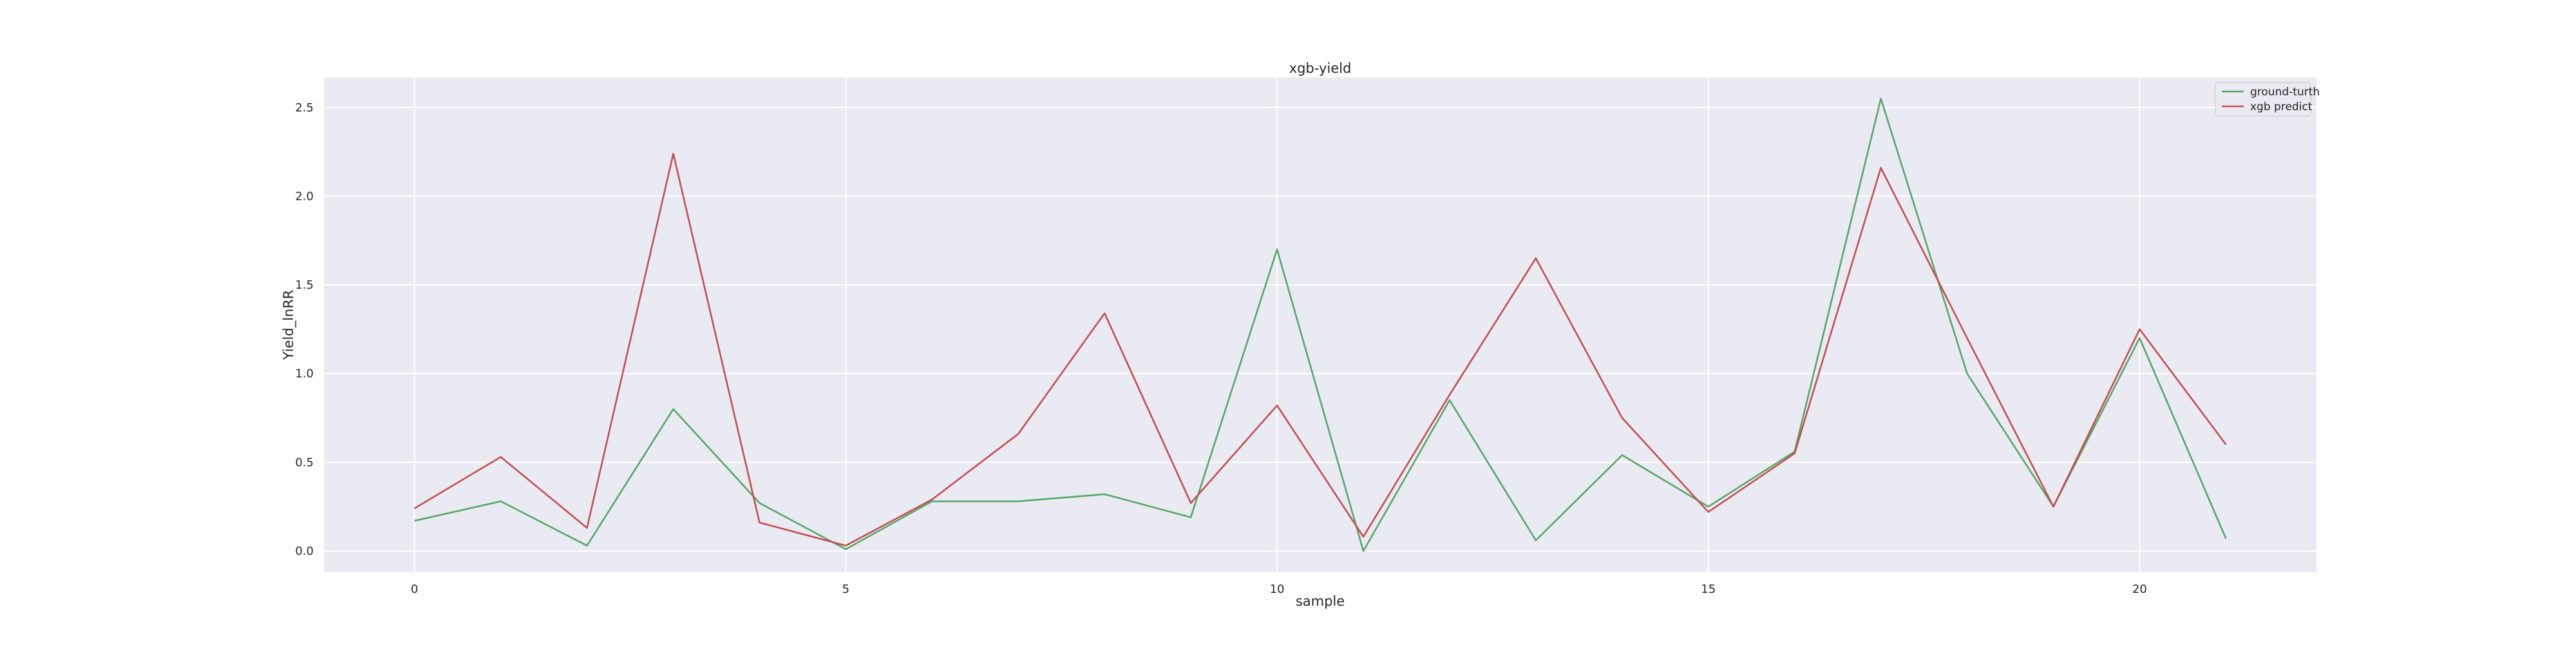 This screenshot has height=647, width=2576. What do you see at coordinates (304, 108) in the screenshot?
I see `y-tick-label-5: 2.5` at bounding box center [304, 108].